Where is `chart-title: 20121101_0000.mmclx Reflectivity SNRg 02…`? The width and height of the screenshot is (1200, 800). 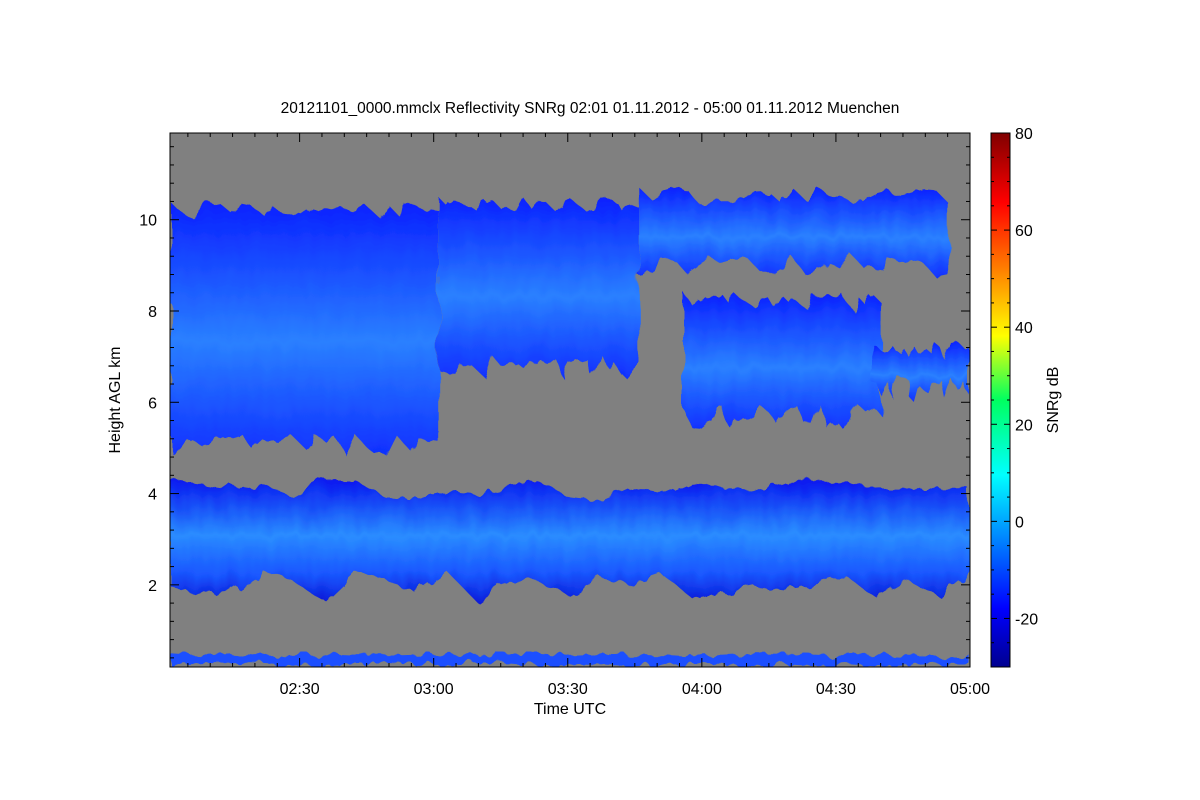
chart-title: 20121101_0000.mmclx Reflectivity SNRg 02… is located at coordinates (590, 108).